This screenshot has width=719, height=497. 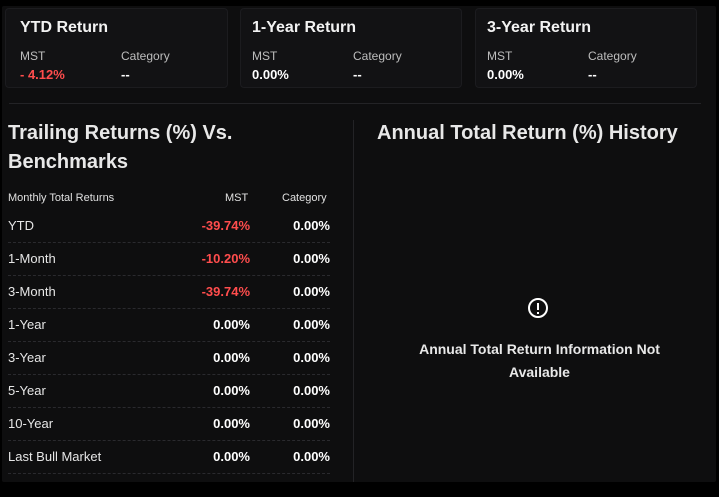 I want to click on table-row: 3-Month -39.74% 0.00%, so click(x=169, y=292).